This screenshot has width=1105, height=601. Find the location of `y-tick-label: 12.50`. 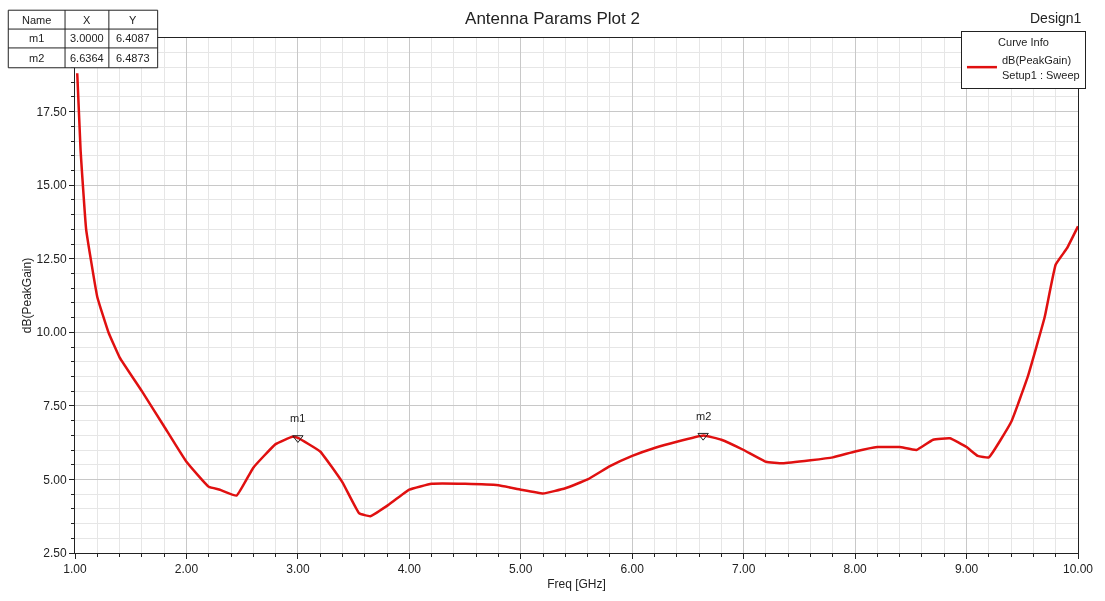

y-tick-label: 12.50 is located at coordinates (51, 258).